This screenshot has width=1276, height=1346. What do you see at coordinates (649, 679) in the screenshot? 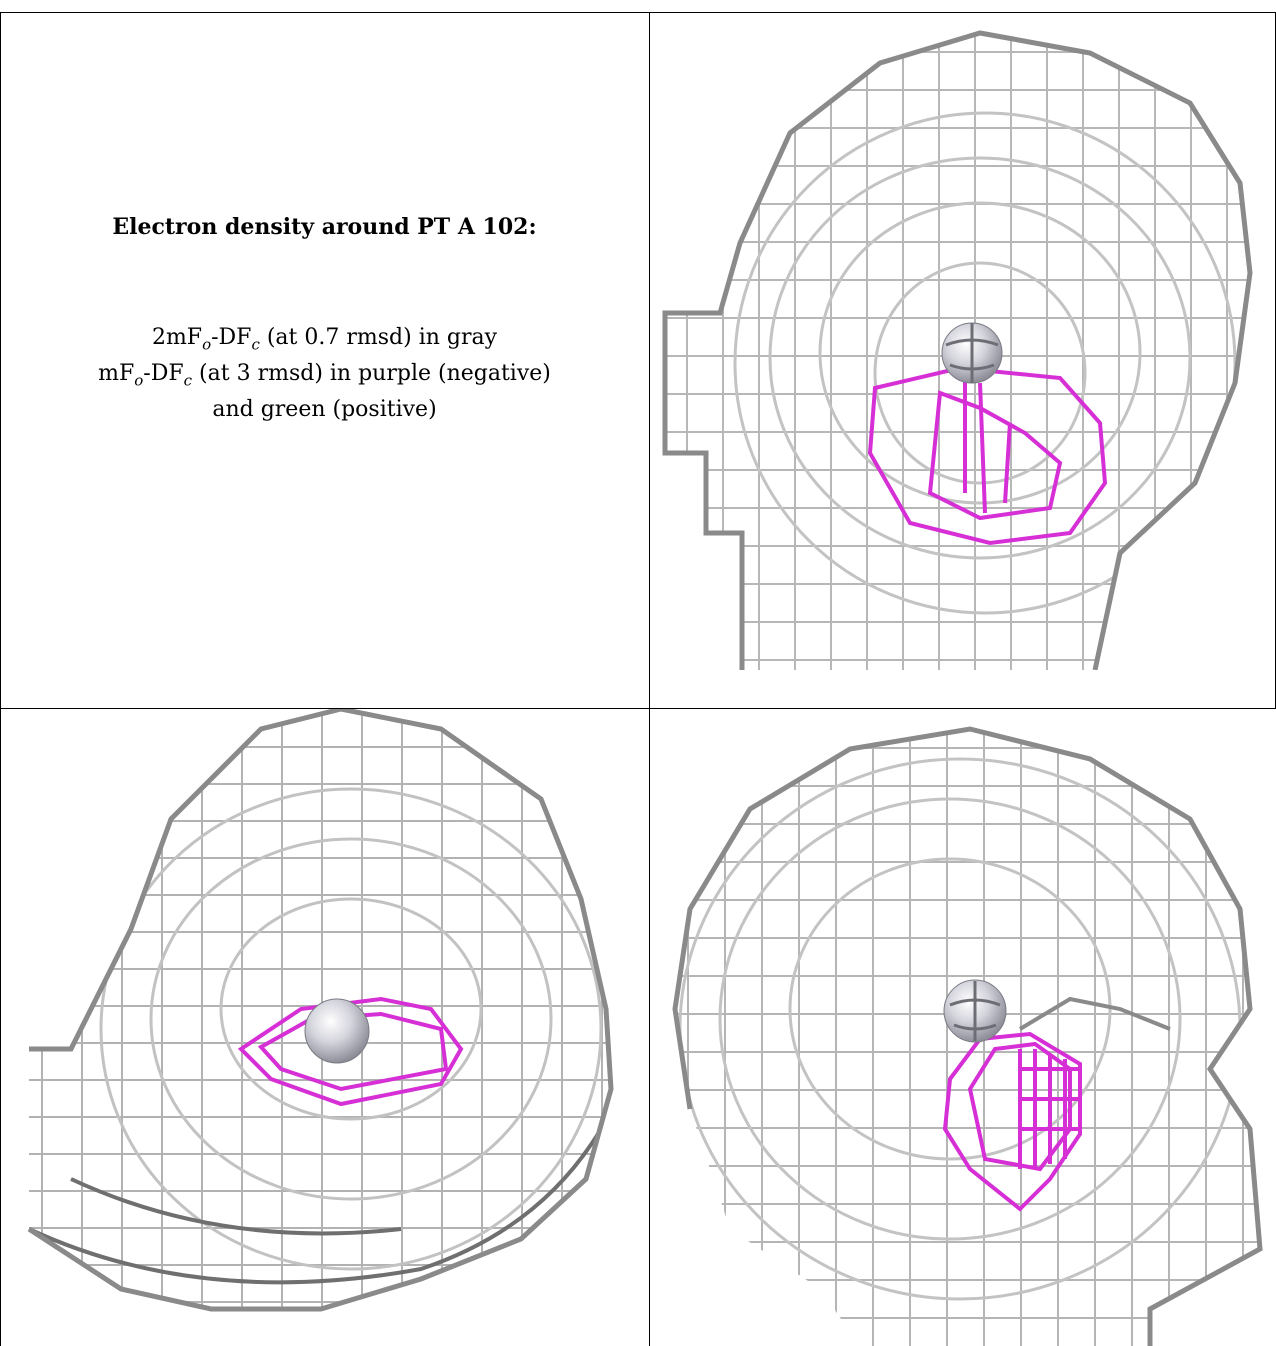
I see `table-middle-divider` at bounding box center [649, 679].